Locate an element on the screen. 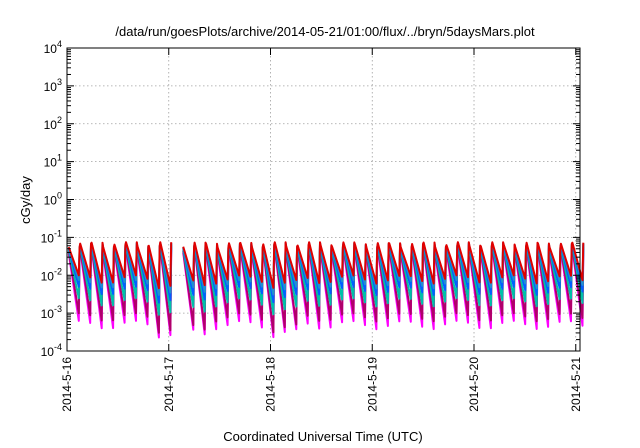 The width and height of the screenshot is (640, 448). y-tick-labels: 10⁻⁴ 10⁻³ 10⁻² 10⁻¹ 10⁰ 10¹ 10² 10³ 10⁴ is located at coordinates (51, 199).